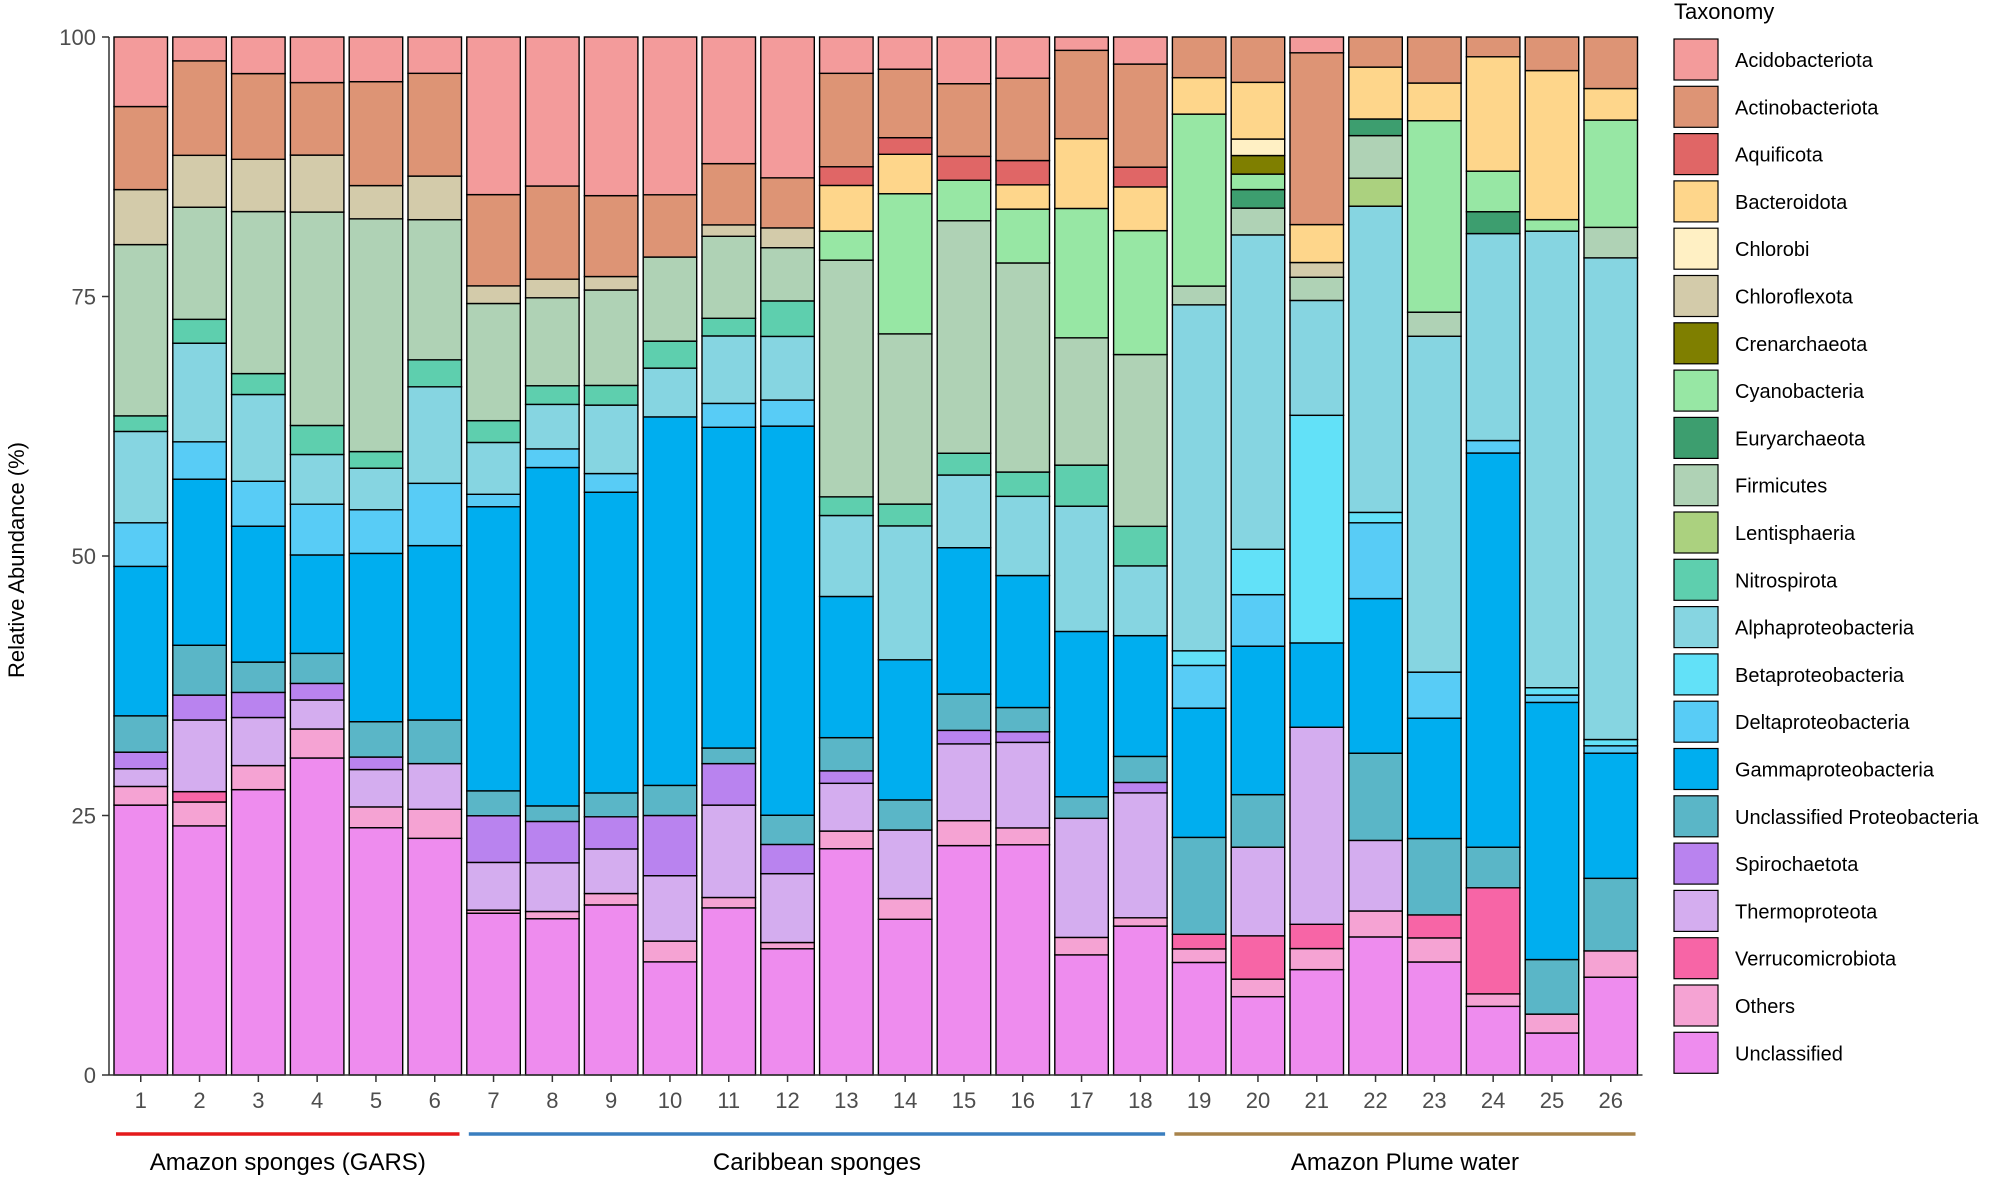  What do you see at coordinates (1800, 392) in the screenshot?
I see `legend-label: Cyanobacteria` at bounding box center [1800, 392].